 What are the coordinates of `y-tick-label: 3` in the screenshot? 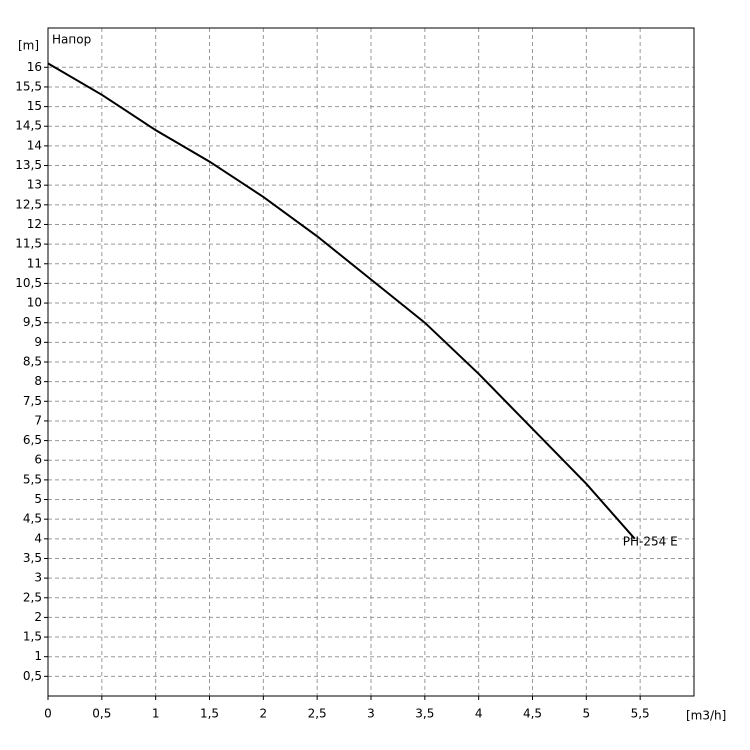 It's located at (38, 578).